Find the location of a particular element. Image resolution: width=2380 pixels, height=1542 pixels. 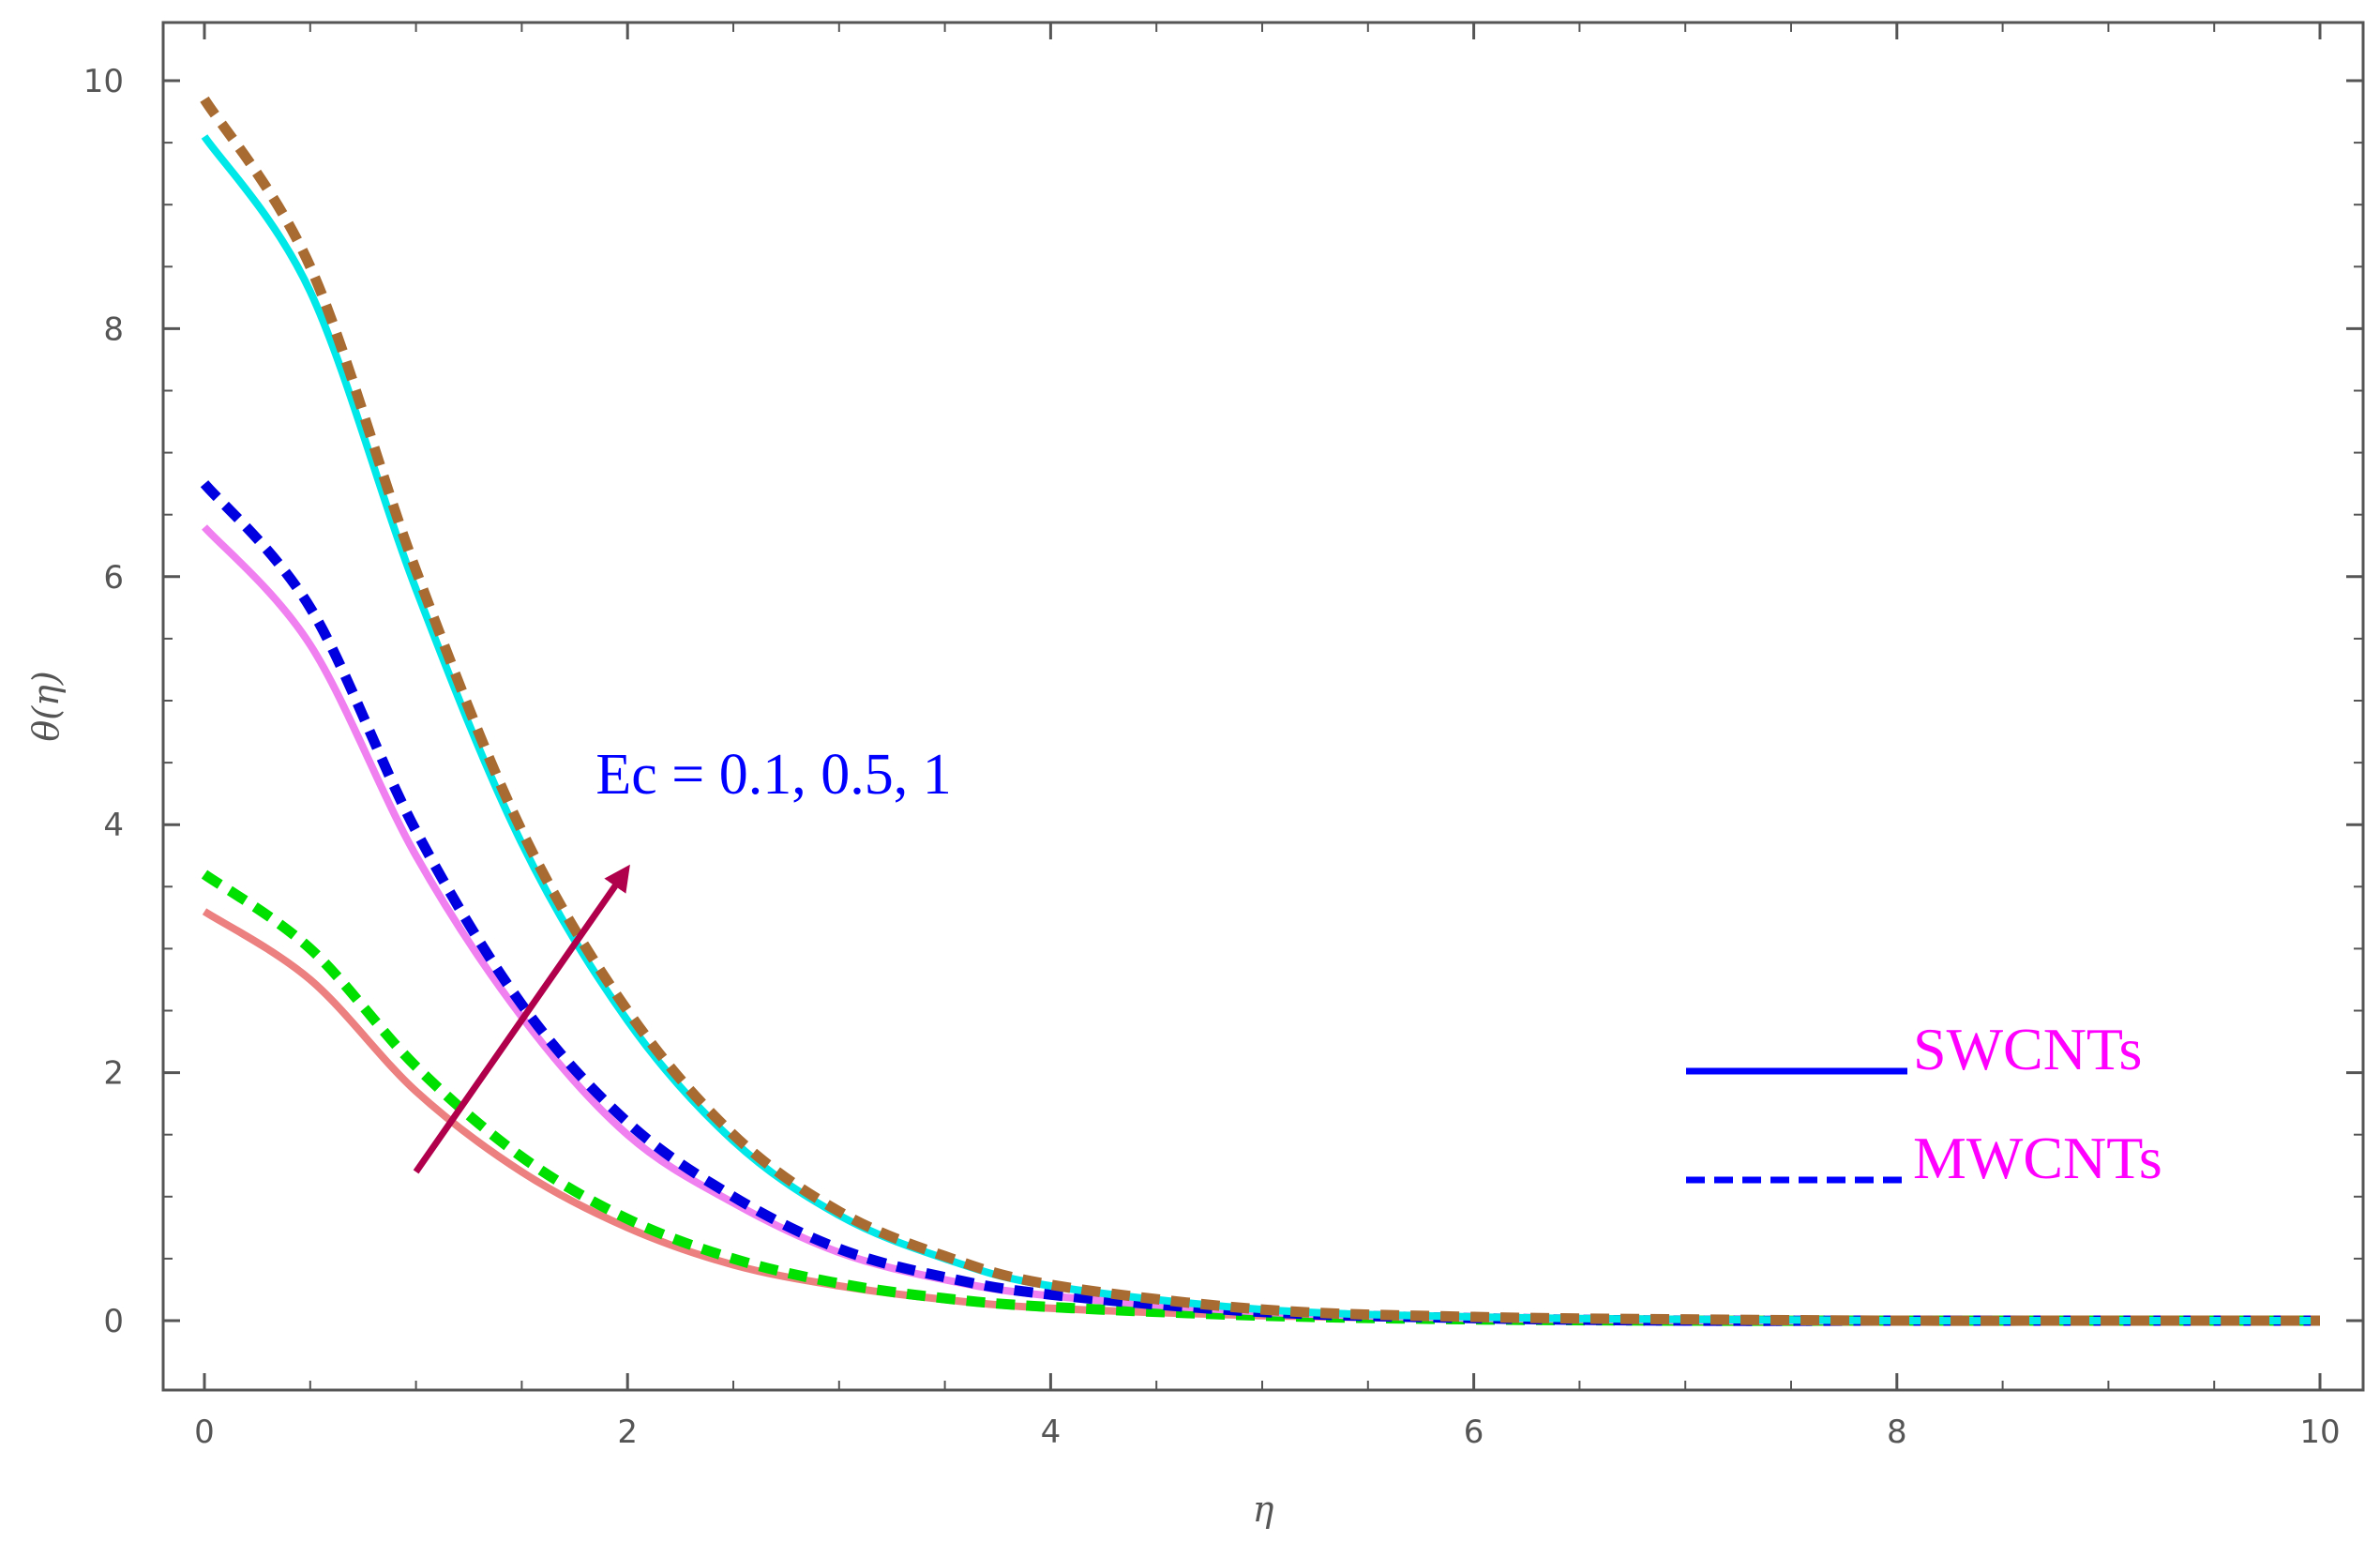

x-tick-label: 6 is located at coordinates (1474, 1432).